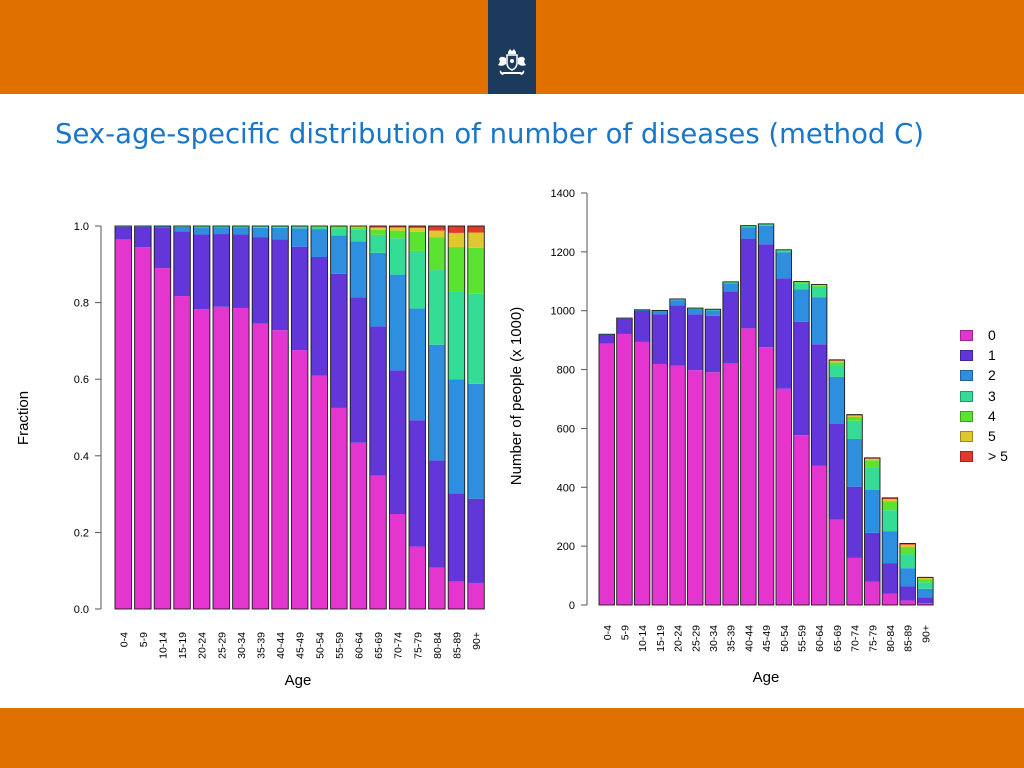 Image resolution: width=1024 pixels, height=768 pixels. What do you see at coordinates (566, 429) in the screenshot?
I see `y-tick-label: 600` at bounding box center [566, 429].